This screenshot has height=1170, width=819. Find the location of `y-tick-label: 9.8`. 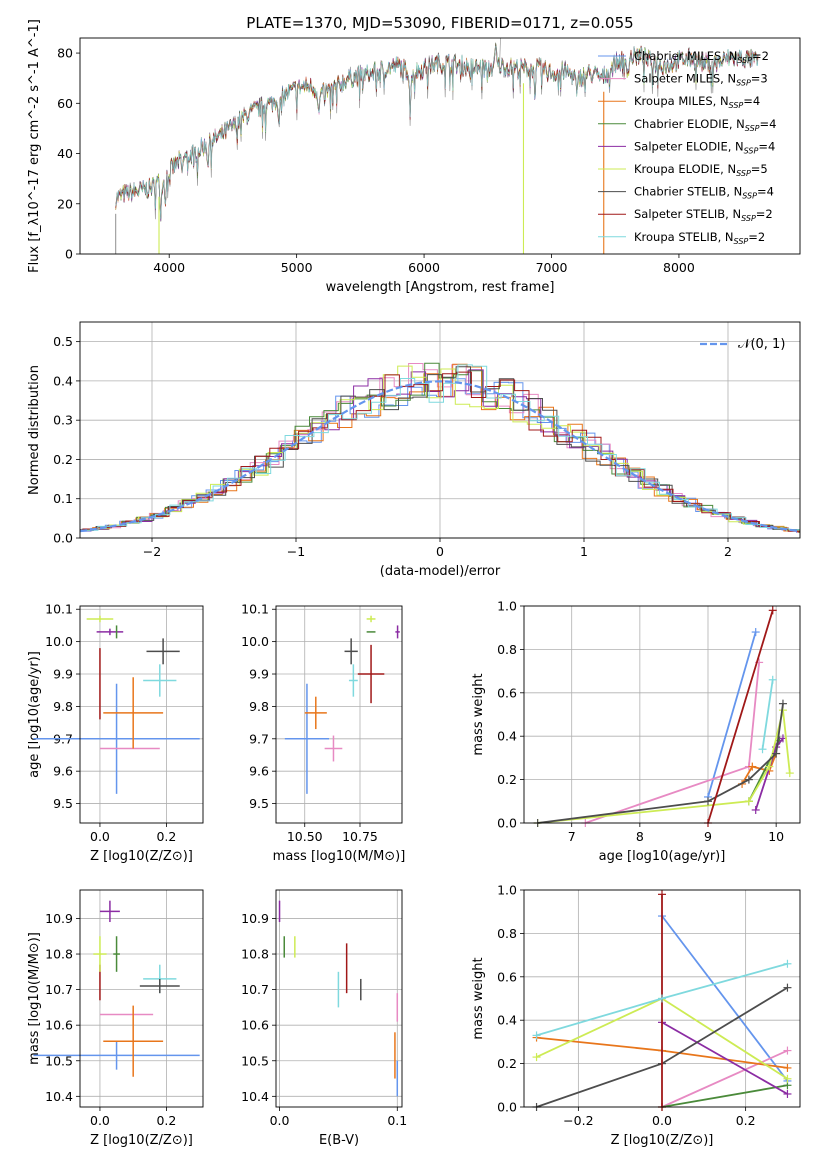

y-tick-label: 9.8 is located at coordinates (259, 706).